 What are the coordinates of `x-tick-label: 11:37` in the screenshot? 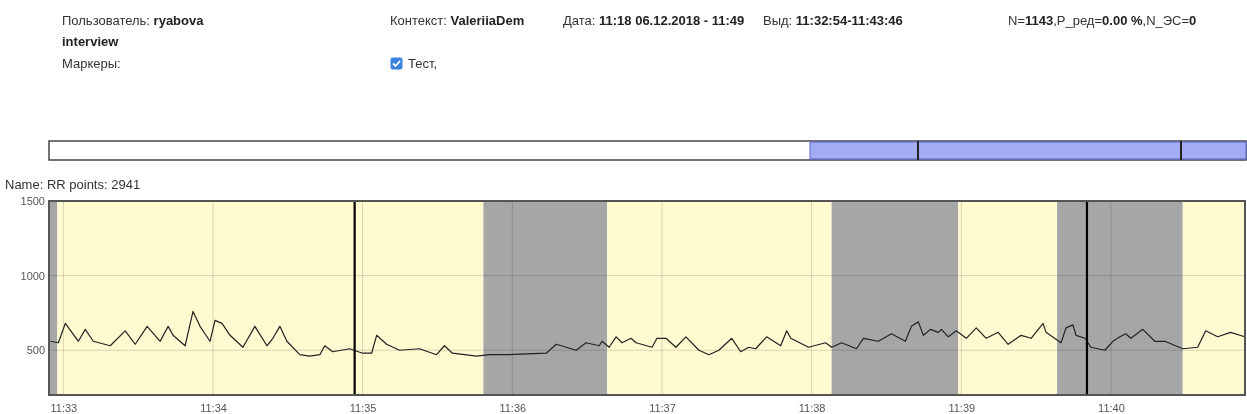 It's located at (662, 407).